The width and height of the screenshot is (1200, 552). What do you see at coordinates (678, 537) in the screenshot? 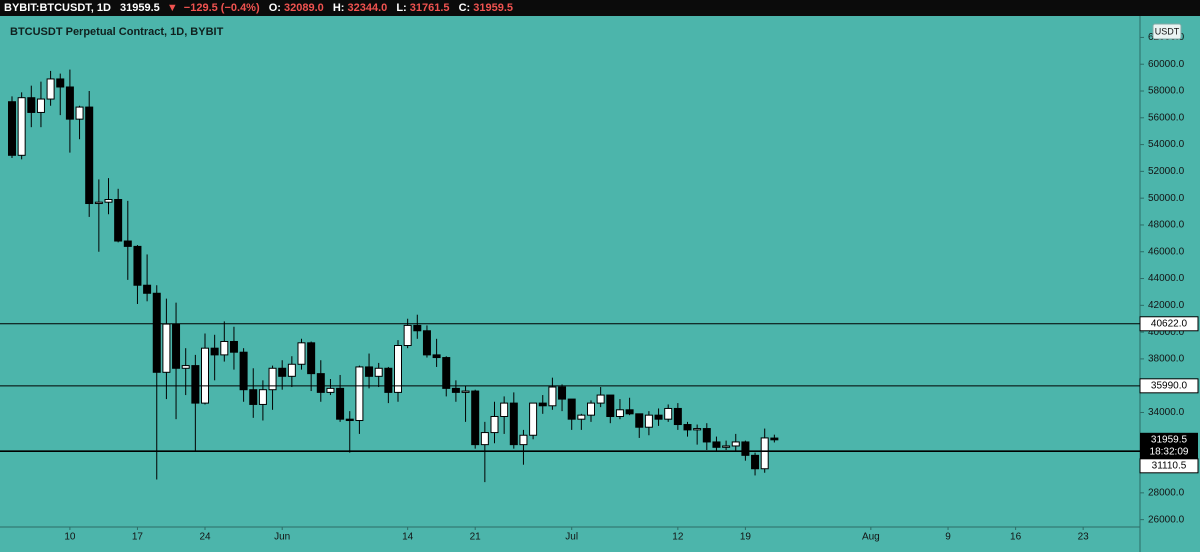
I see `x-tick-label: 12` at bounding box center [678, 537].